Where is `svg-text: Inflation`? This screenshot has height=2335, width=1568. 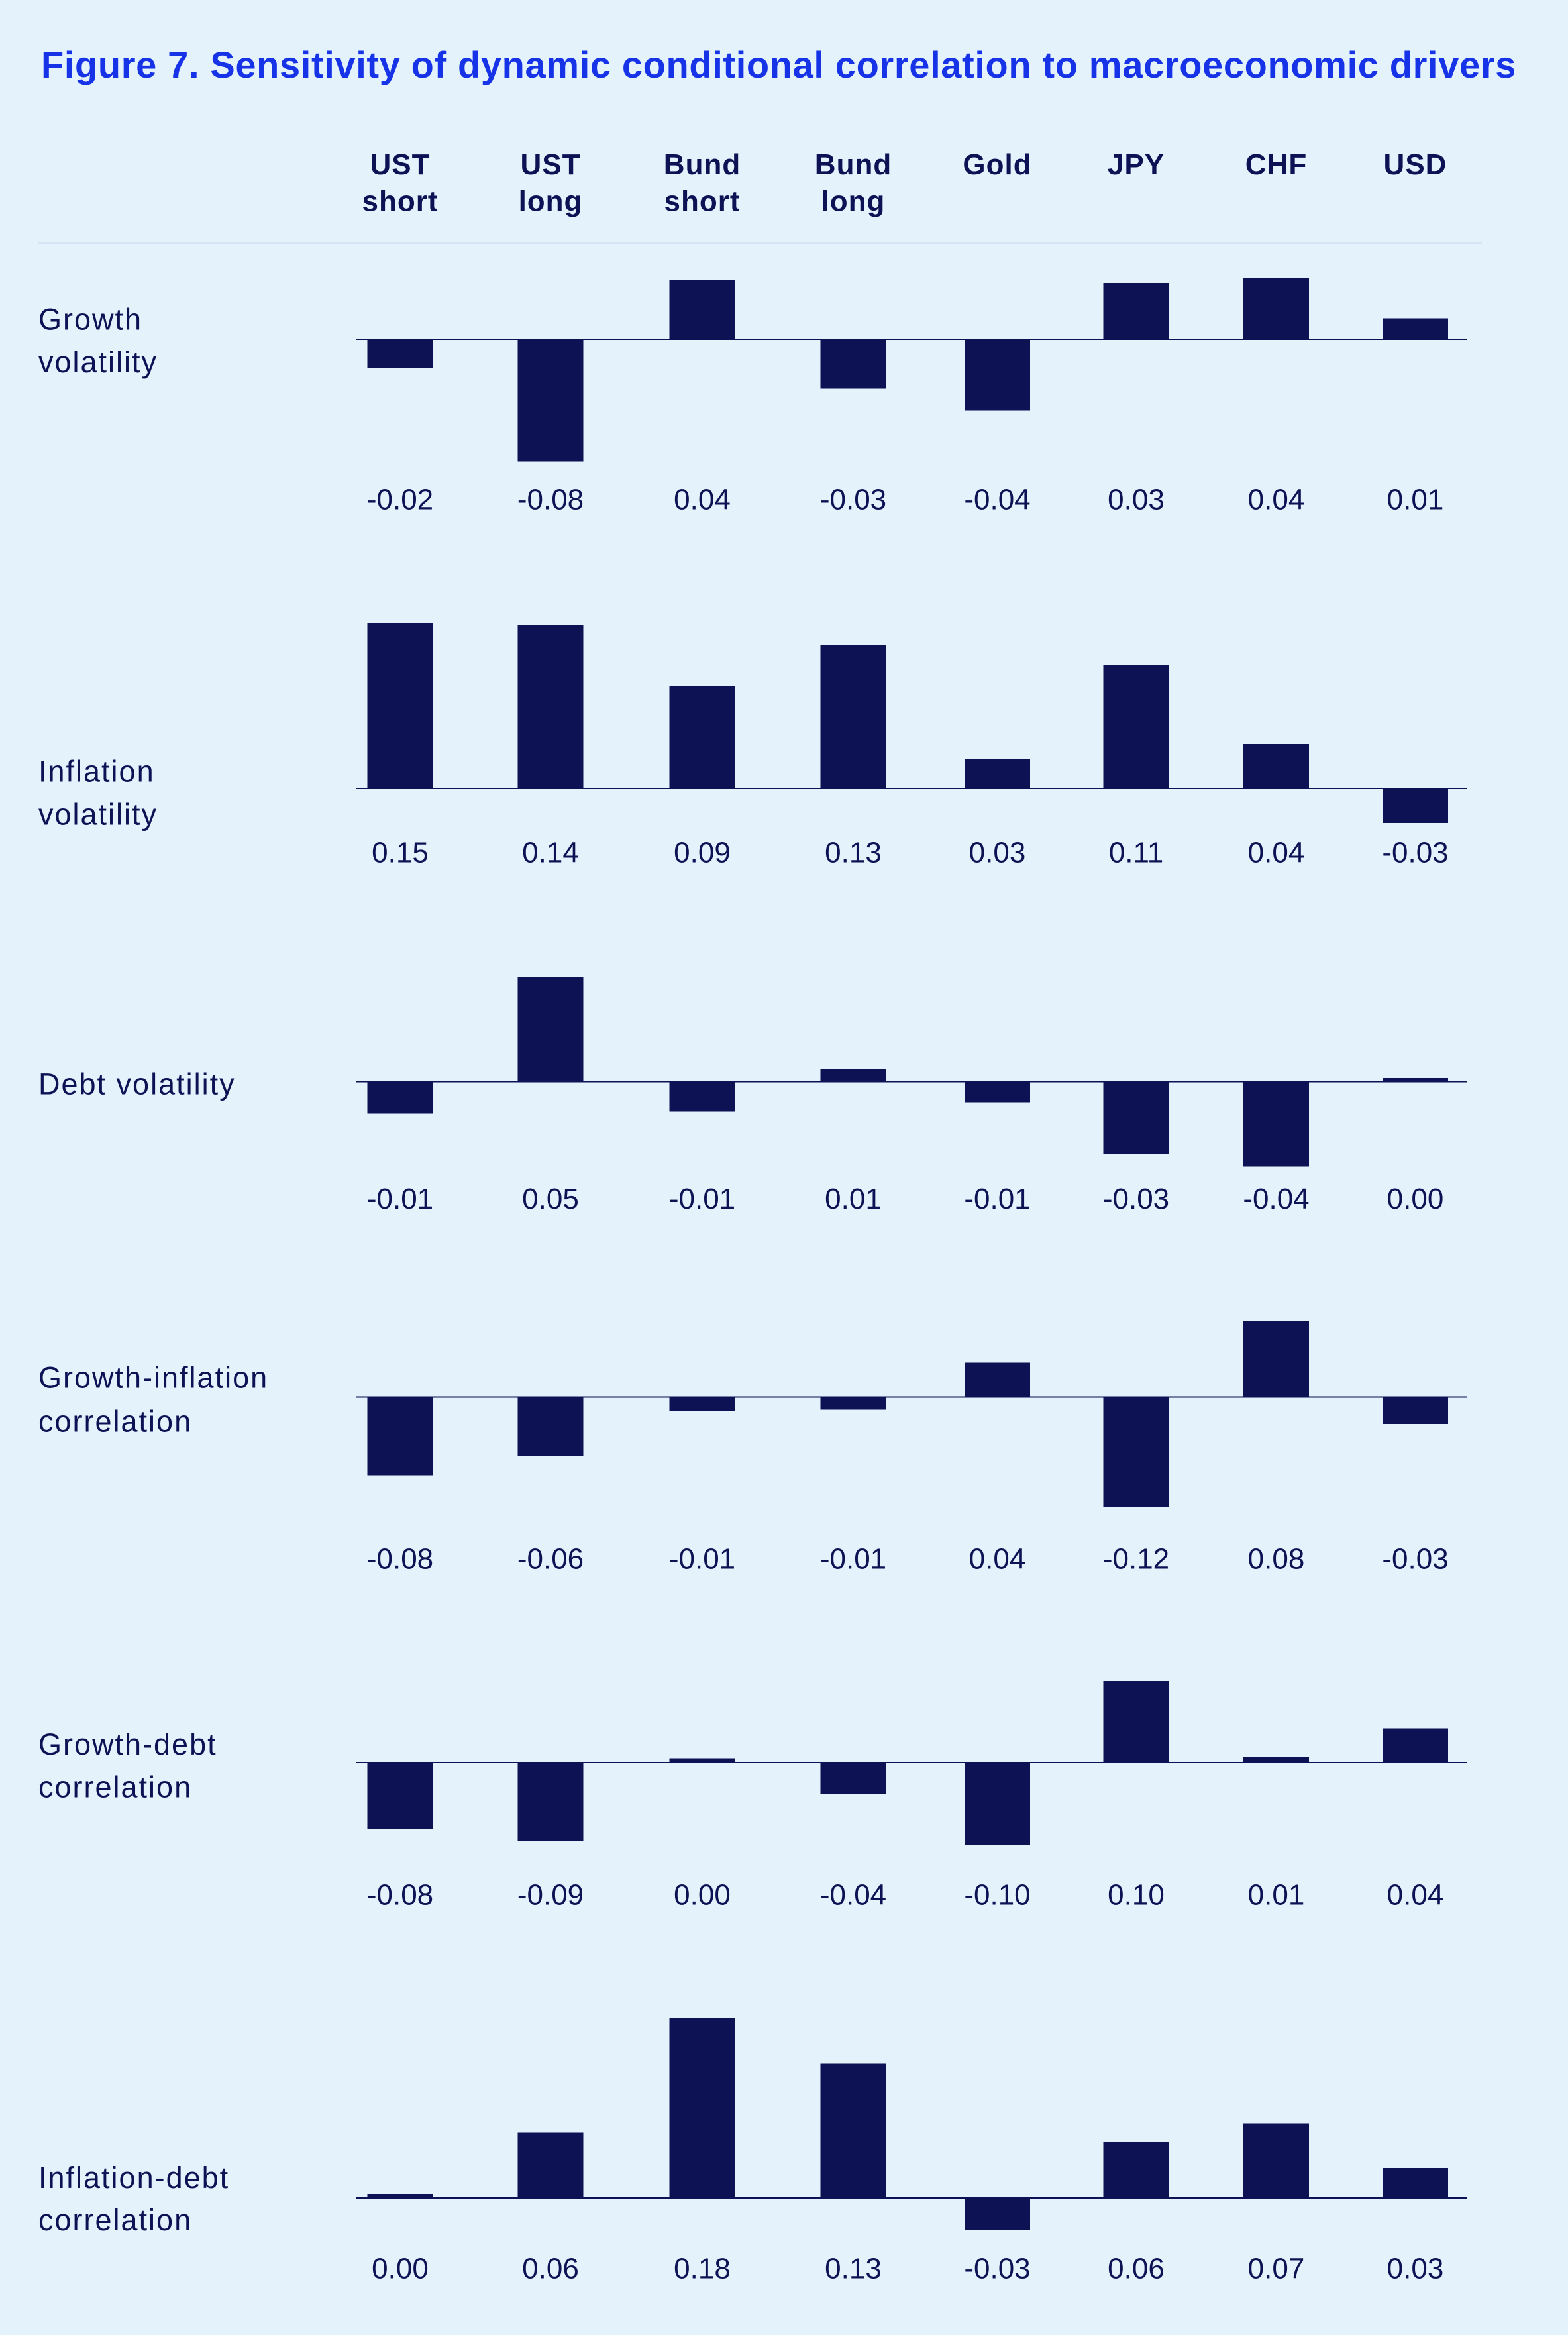 svg-text: Inflation is located at coordinates (97, 771).